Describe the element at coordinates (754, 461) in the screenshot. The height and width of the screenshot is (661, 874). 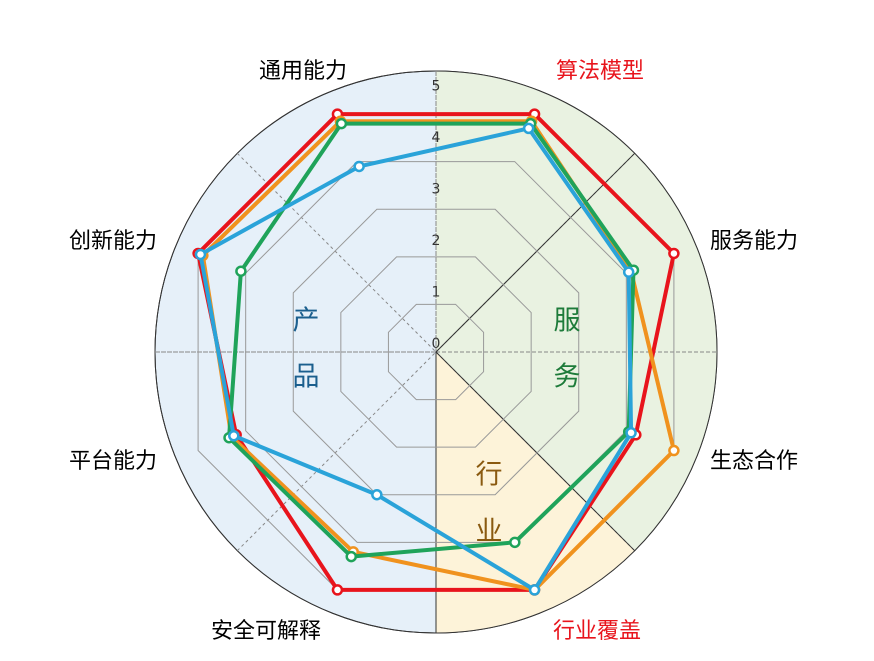
I see `axis-label: 生态合作` at that location.